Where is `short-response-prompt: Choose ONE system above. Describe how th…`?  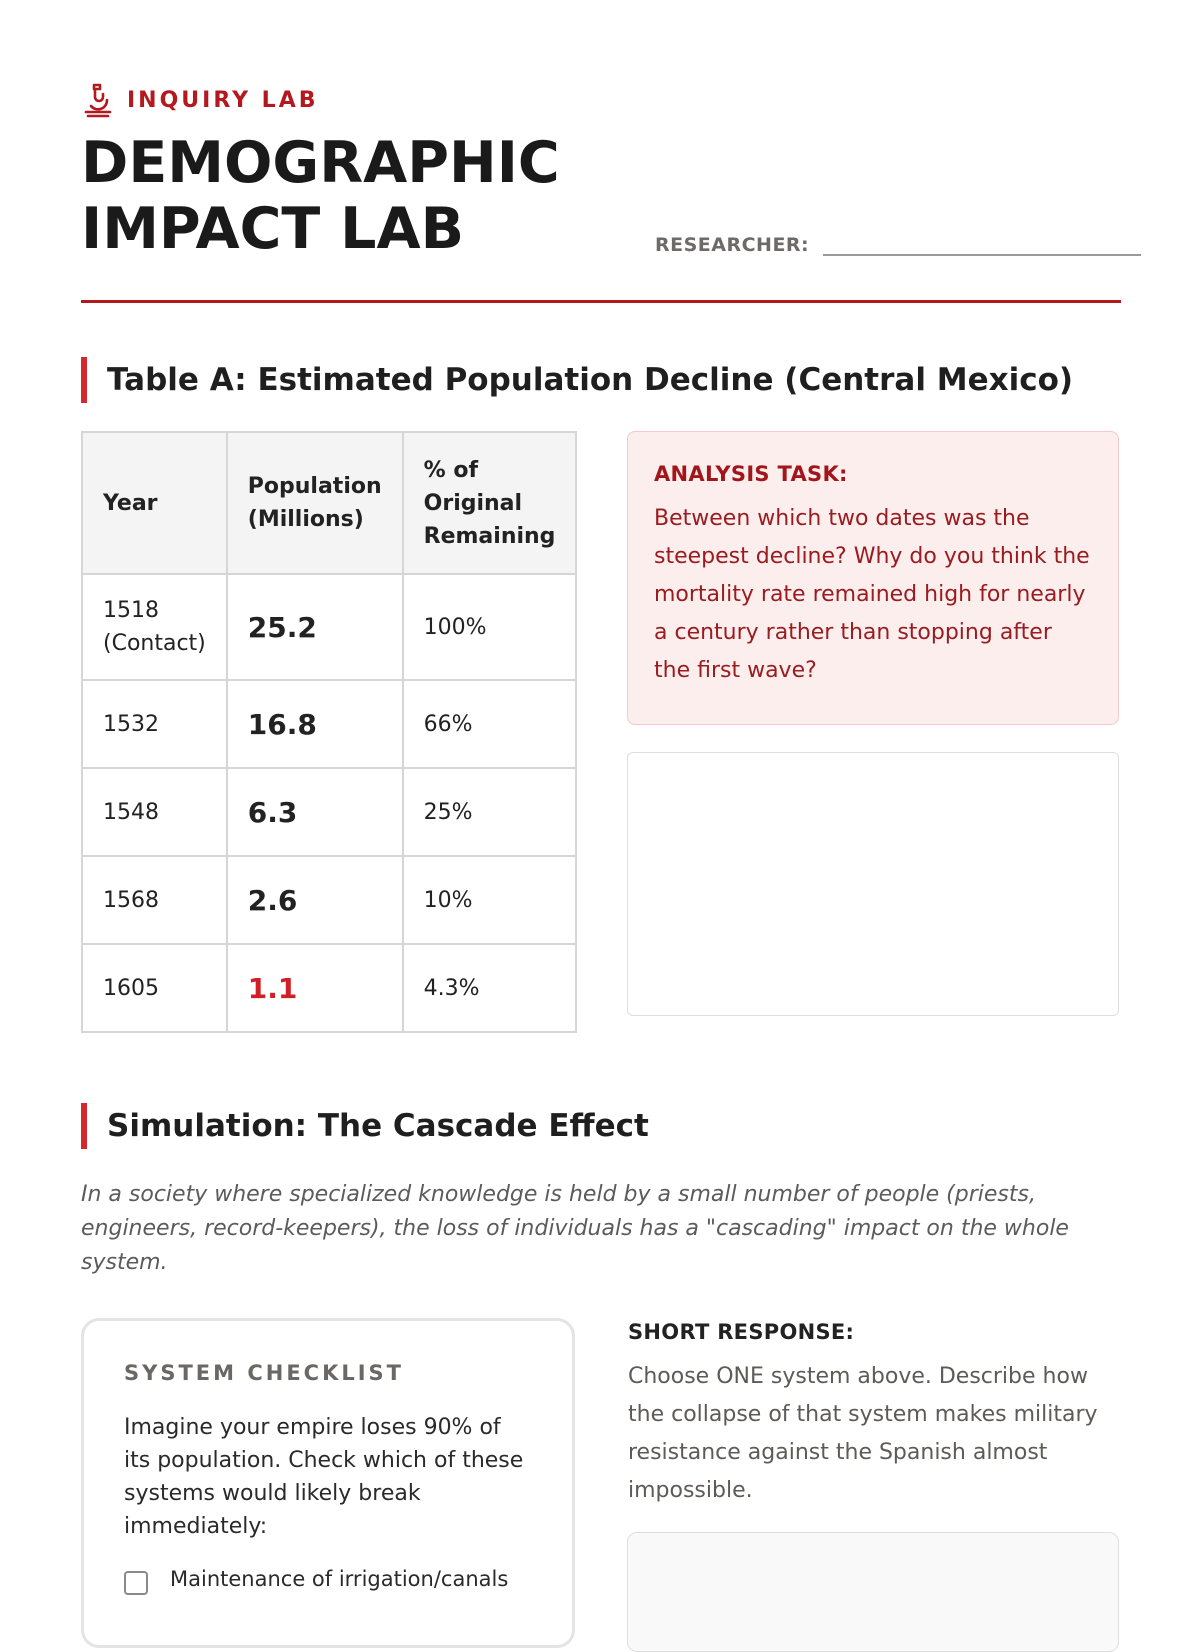 short-response-prompt: Choose ONE system above. Describe how th… is located at coordinates (863, 1433).